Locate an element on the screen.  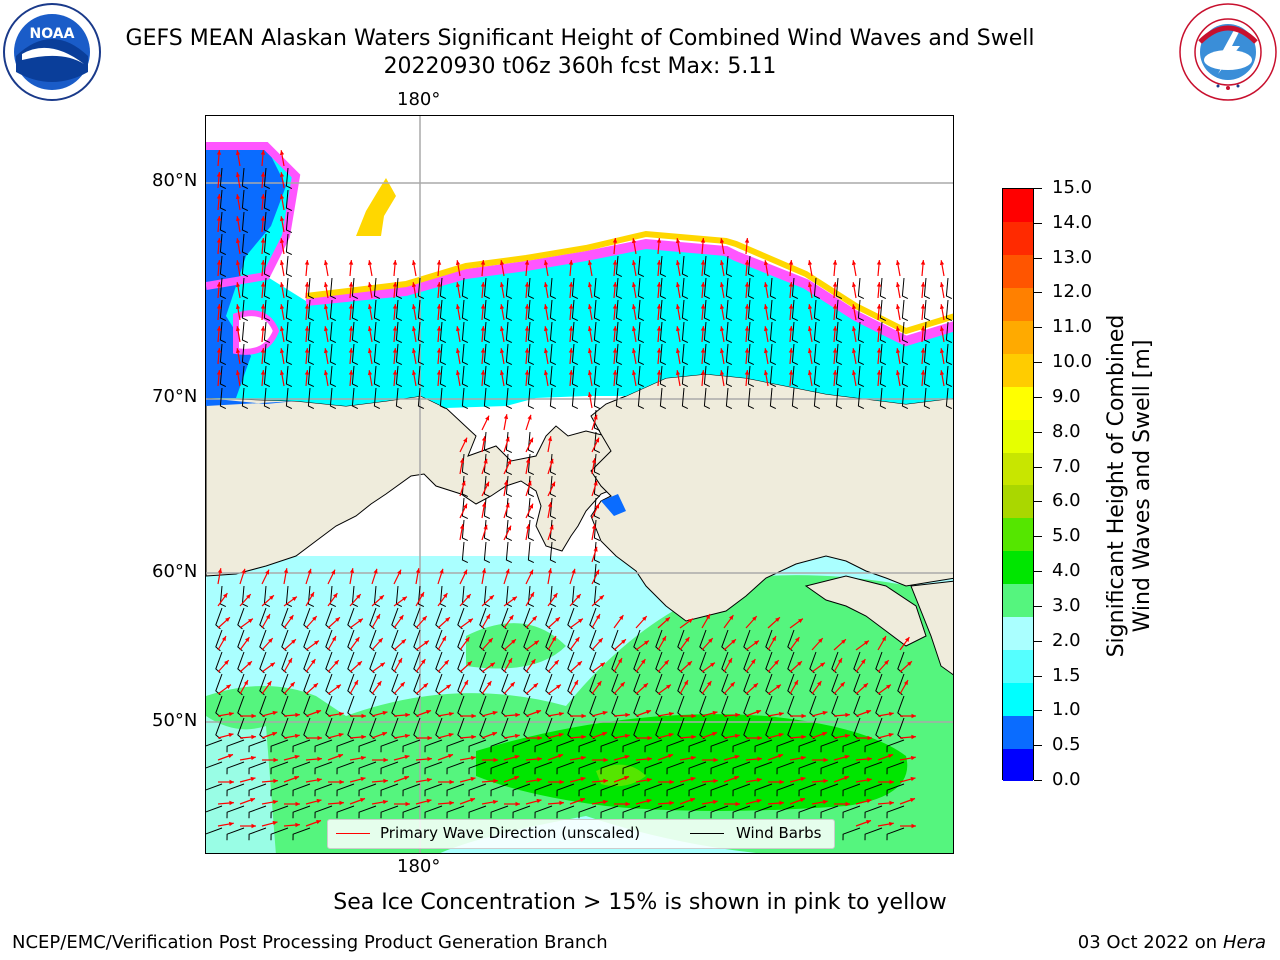
colorbar is located at coordinates (1018, 485).